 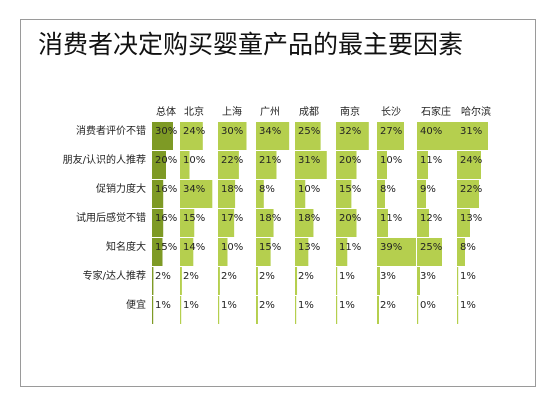 I want to click on value-label: 31%, so click(x=309, y=160).